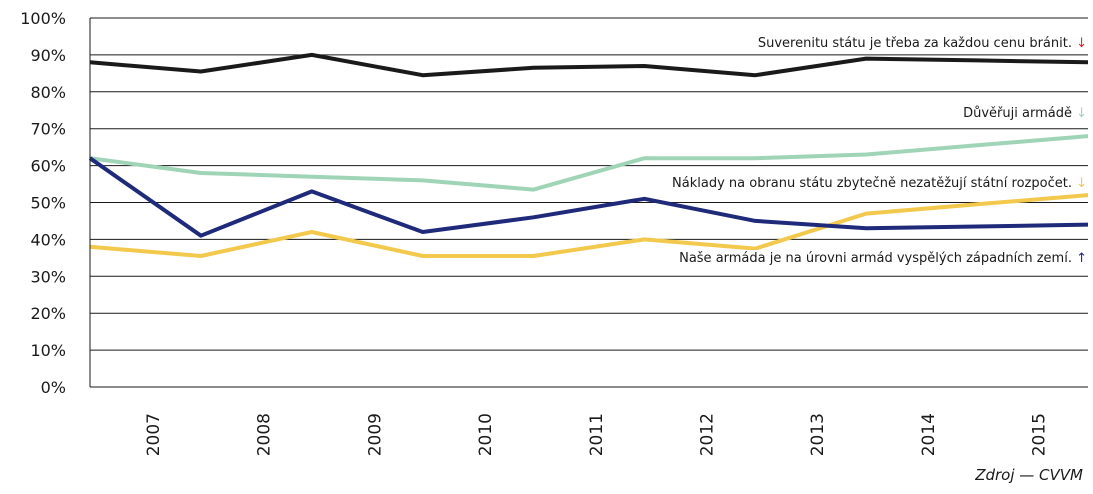 The height and width of the screenshot is (494, 1093). What do you see at coordinates (48, 350) in the screenshot?
I see `y-tick-label: 10%` at bounding box center [48, 350].